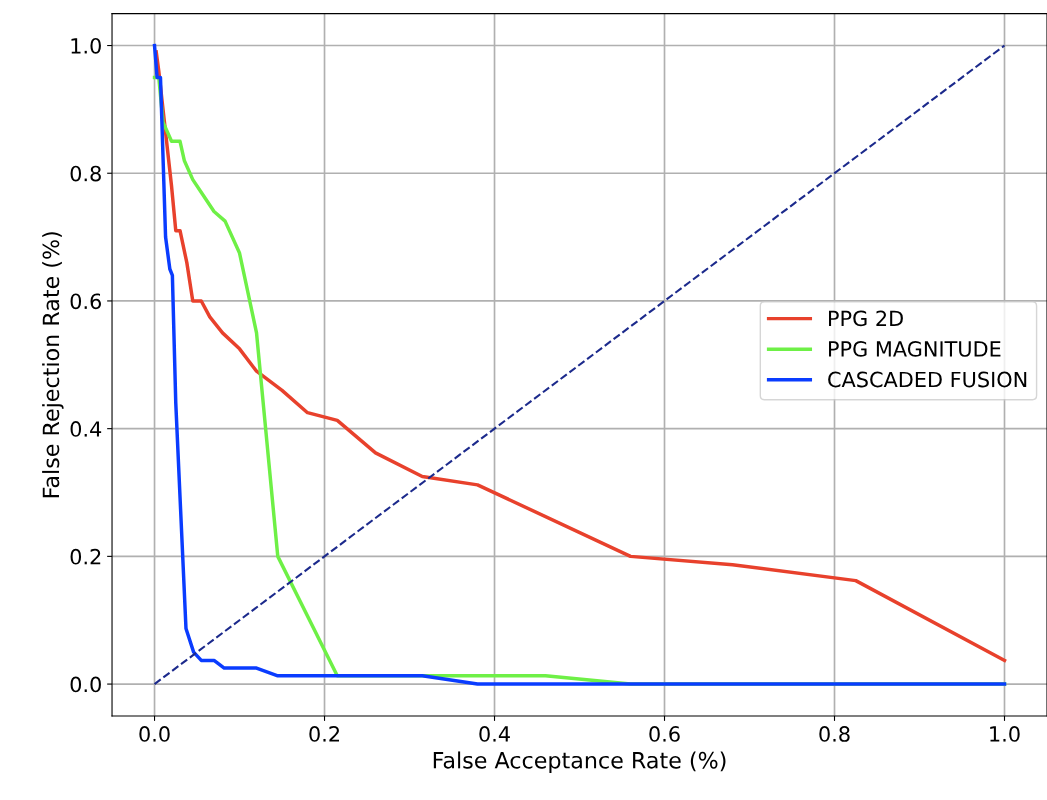  Describe the element at coordinates (86, 429) in the screenshot. I see `y-tick-label: 0.4` at that location.